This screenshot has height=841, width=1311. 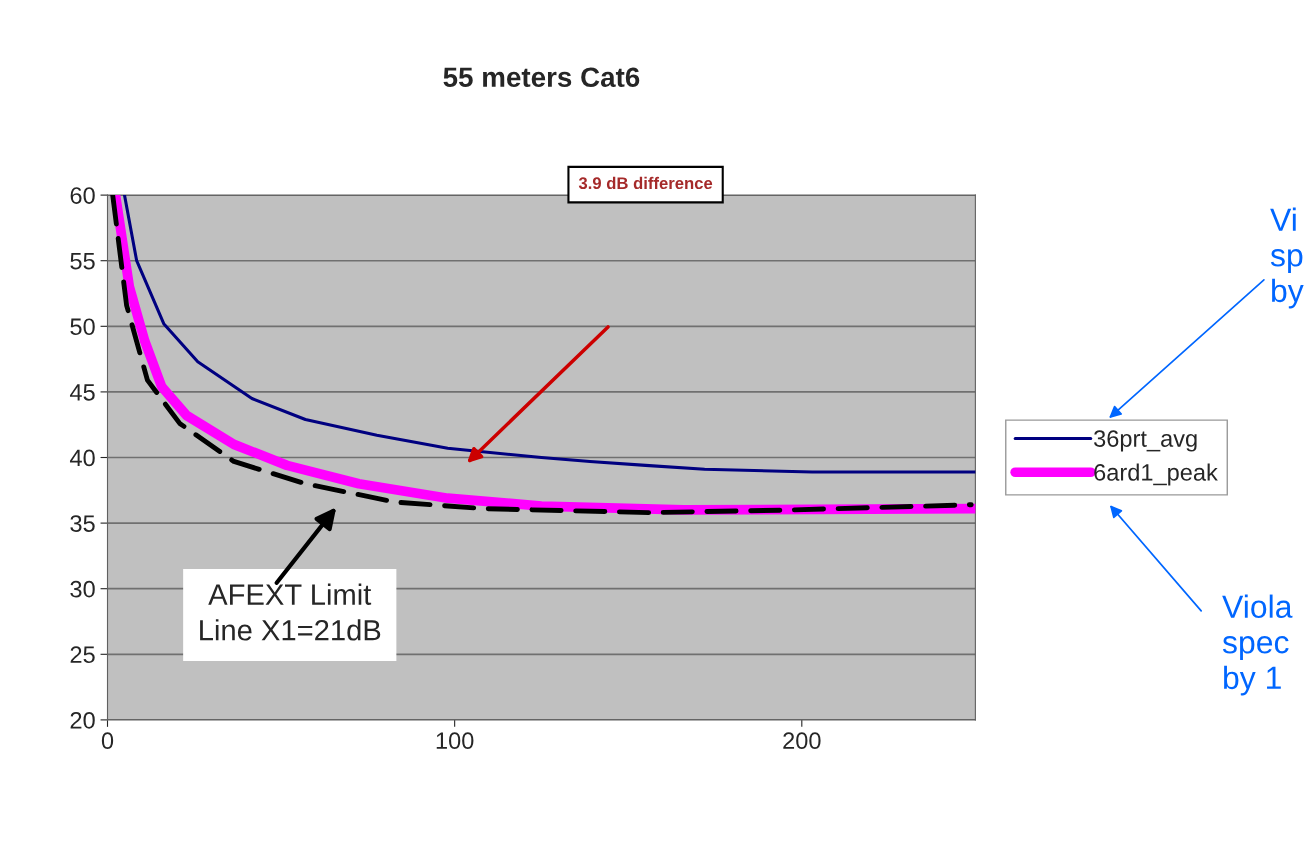 What do you see at coordinates (290, 612) in the screenshot?
I see `annotation: AFEXT Limit Line X1=21dB` at bounding box center [290, 612].